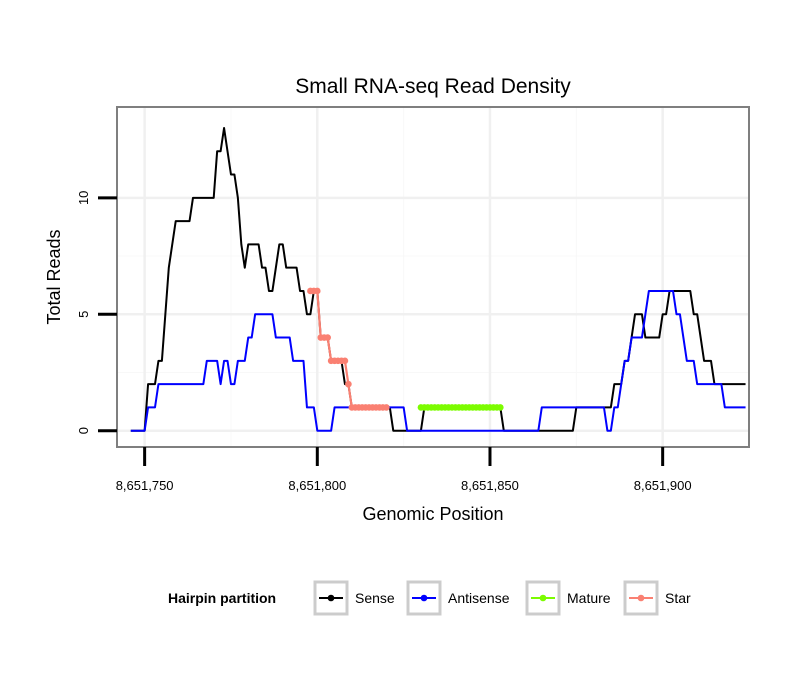  What do you see at coordinates (678, 598) in the screenshot?
I see `legend-label: Star` at bounding box center [678, 598].